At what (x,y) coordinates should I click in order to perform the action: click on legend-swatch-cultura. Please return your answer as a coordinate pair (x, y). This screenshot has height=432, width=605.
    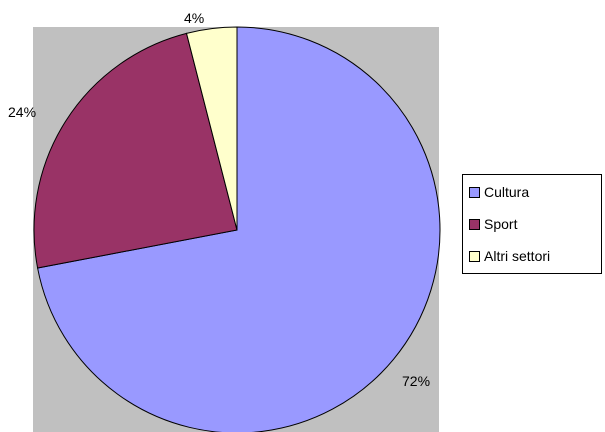
    Looking at the image, I should click on (474, 192).